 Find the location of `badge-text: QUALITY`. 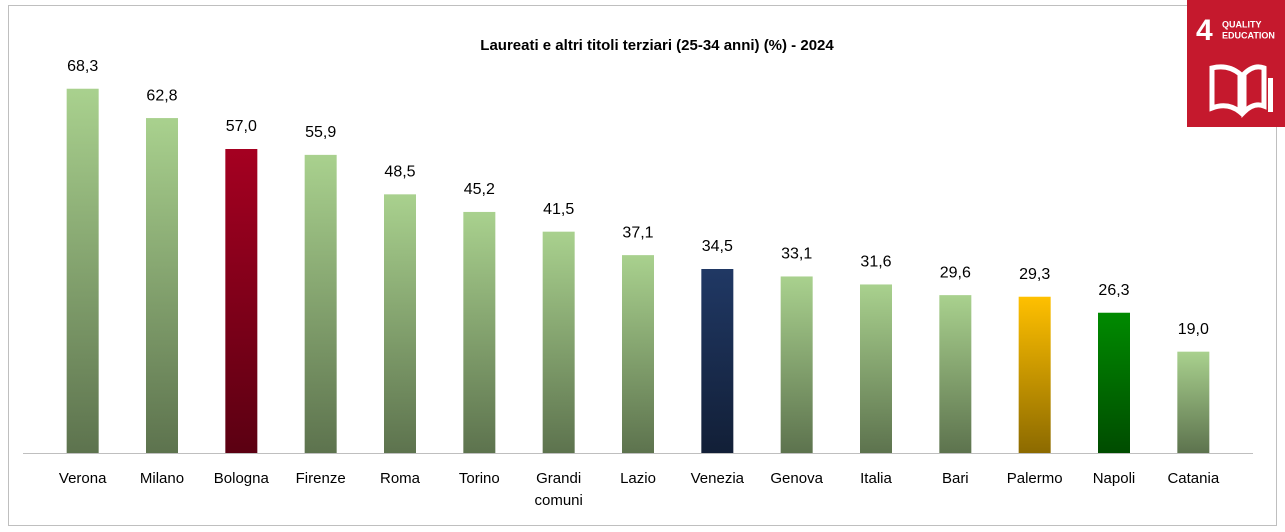

badge-text: QUALITY is located at coordinates (1242, 24).